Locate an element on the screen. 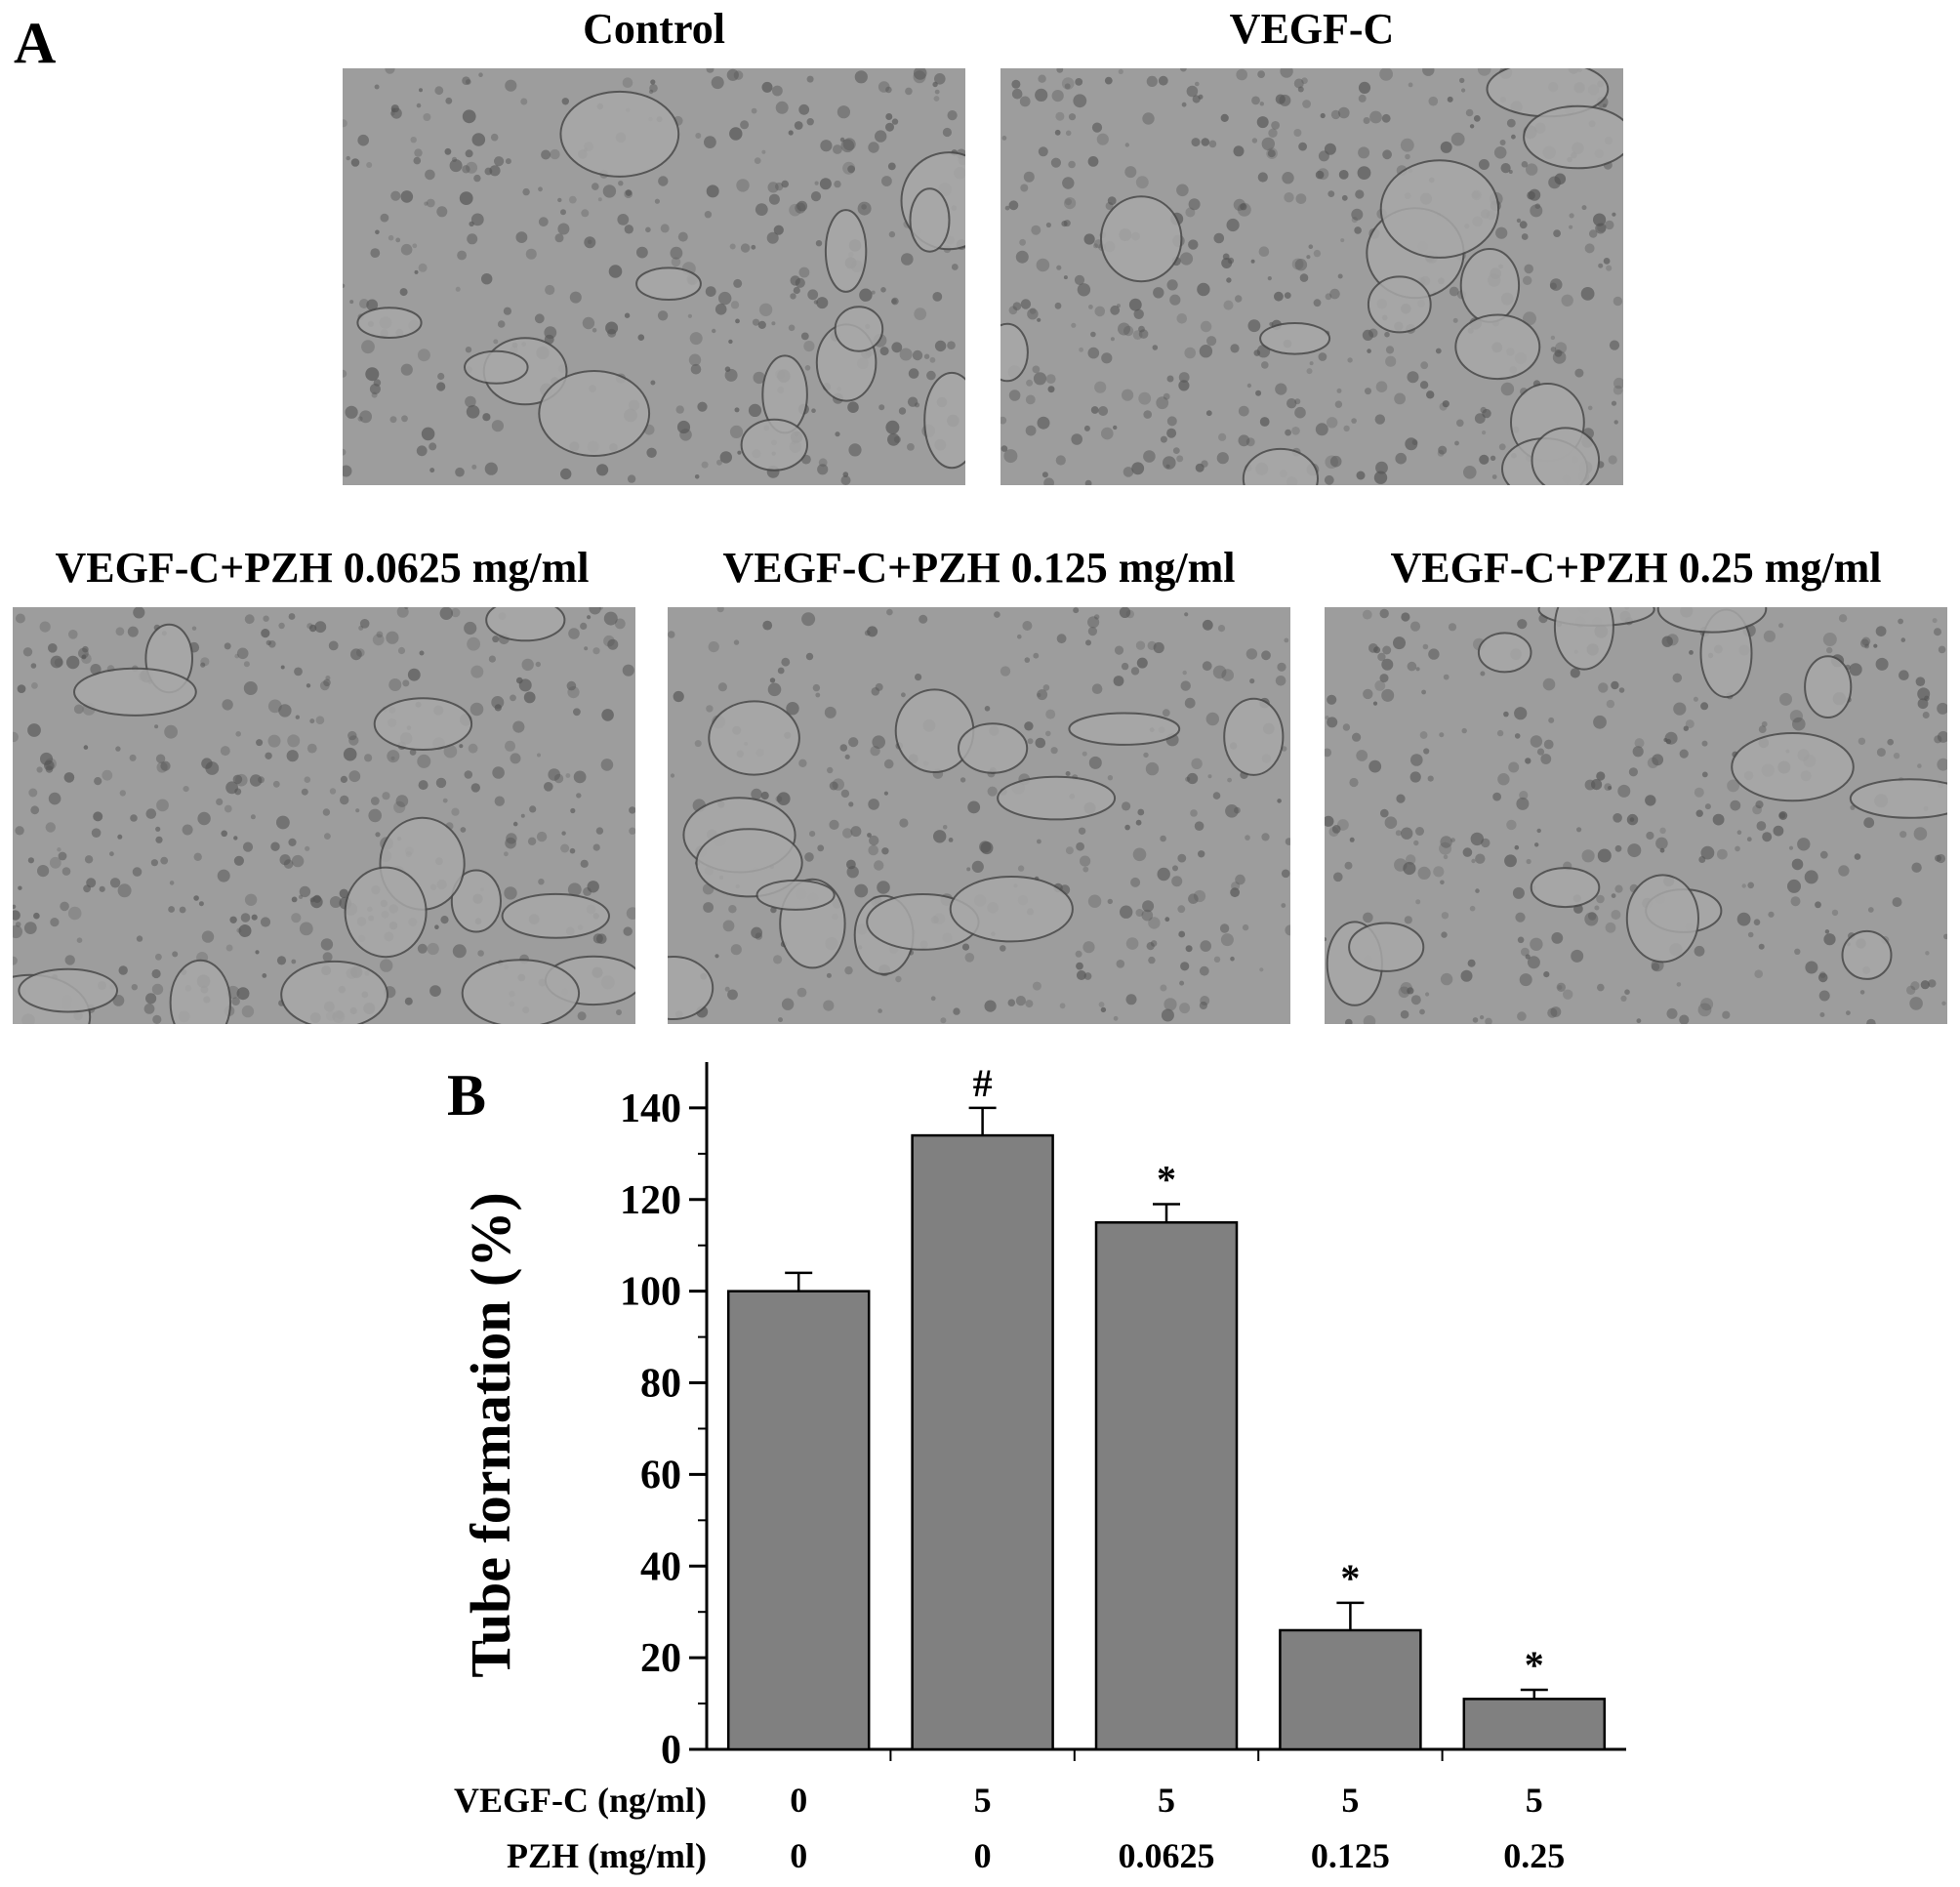  image-title-control: Control is located at coordinates (654, 29).